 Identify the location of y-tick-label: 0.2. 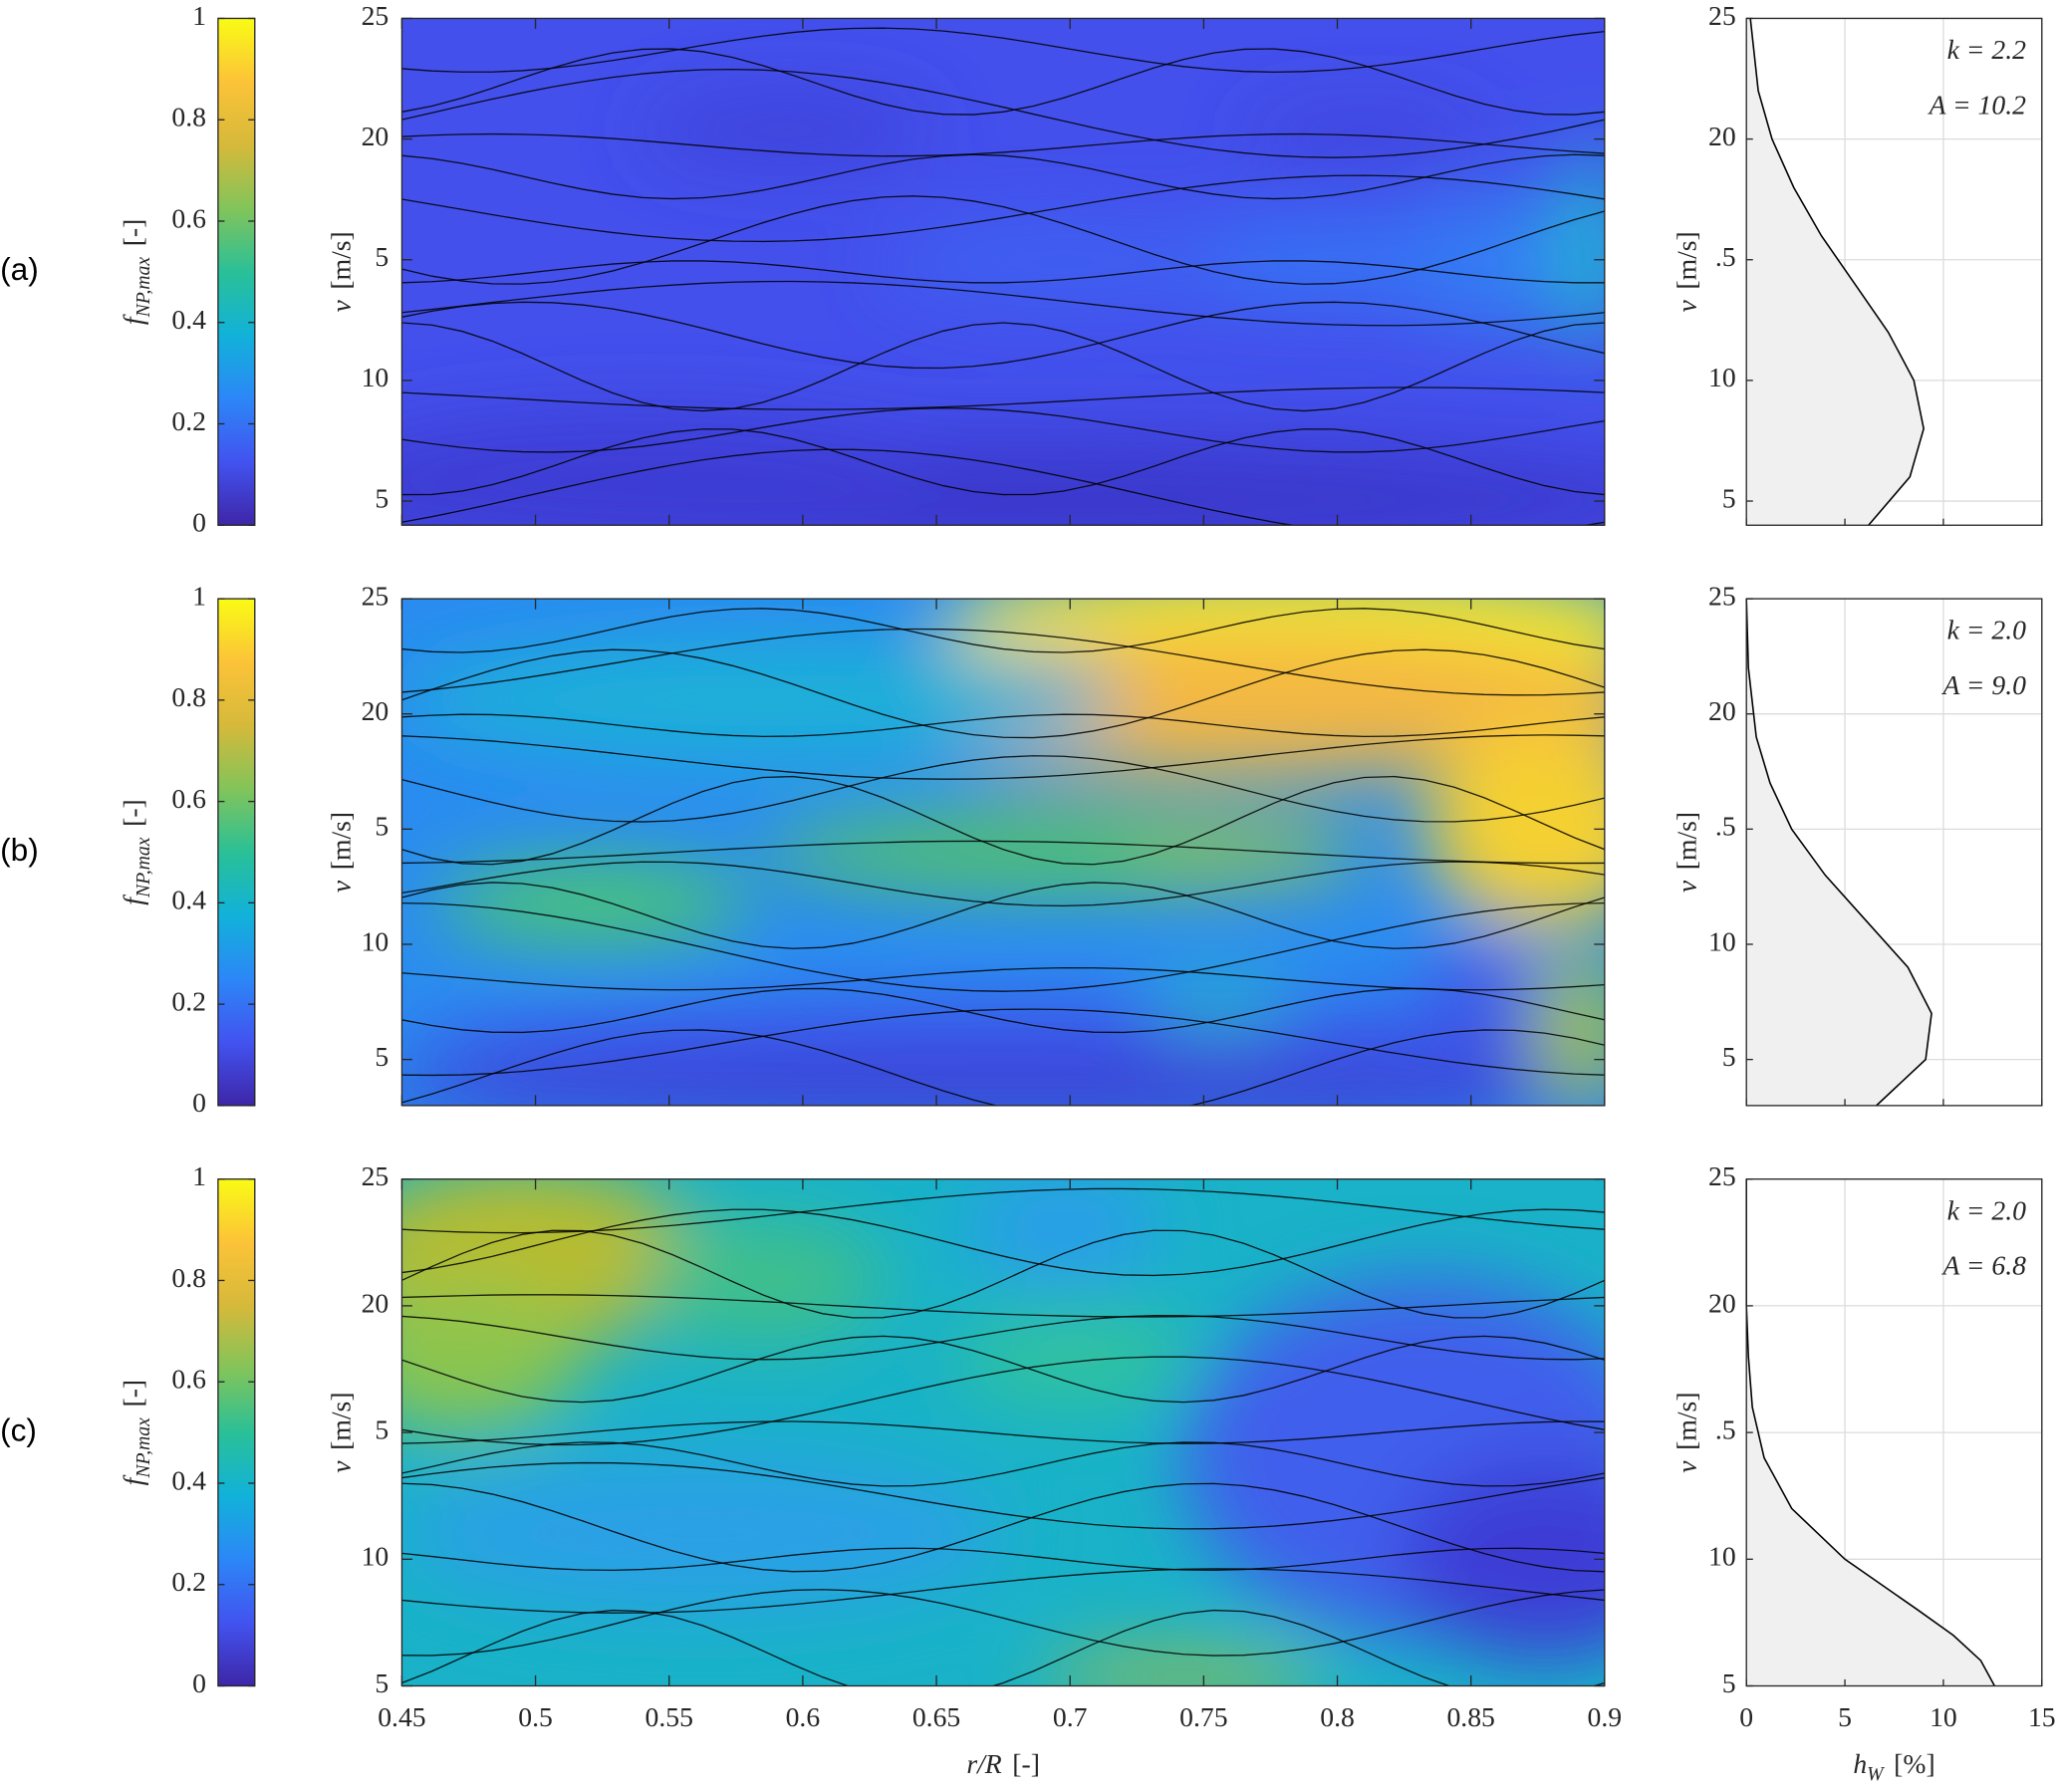
(188, 1581).